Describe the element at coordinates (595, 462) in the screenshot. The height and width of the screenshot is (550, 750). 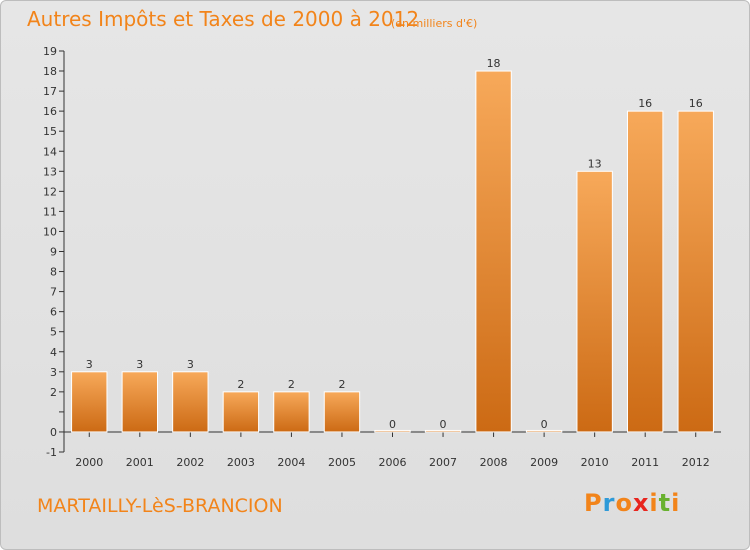
I see `x-tick-label: 2010` at that location.